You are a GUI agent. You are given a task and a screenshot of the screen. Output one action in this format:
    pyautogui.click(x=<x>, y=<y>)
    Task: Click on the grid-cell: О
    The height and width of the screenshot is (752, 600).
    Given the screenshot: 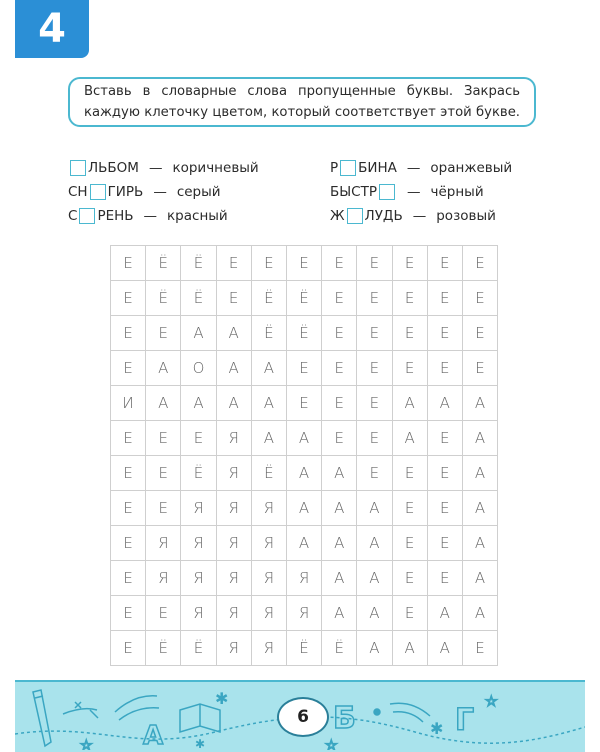 What is the action you would take?
    pyautogui.click(x=198, y=368)
    